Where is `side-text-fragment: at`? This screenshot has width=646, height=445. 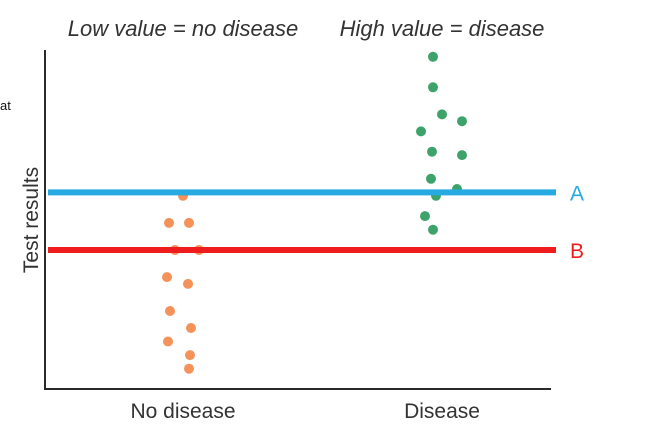 side-text-fragment: at is located at coordinates (5, 105).